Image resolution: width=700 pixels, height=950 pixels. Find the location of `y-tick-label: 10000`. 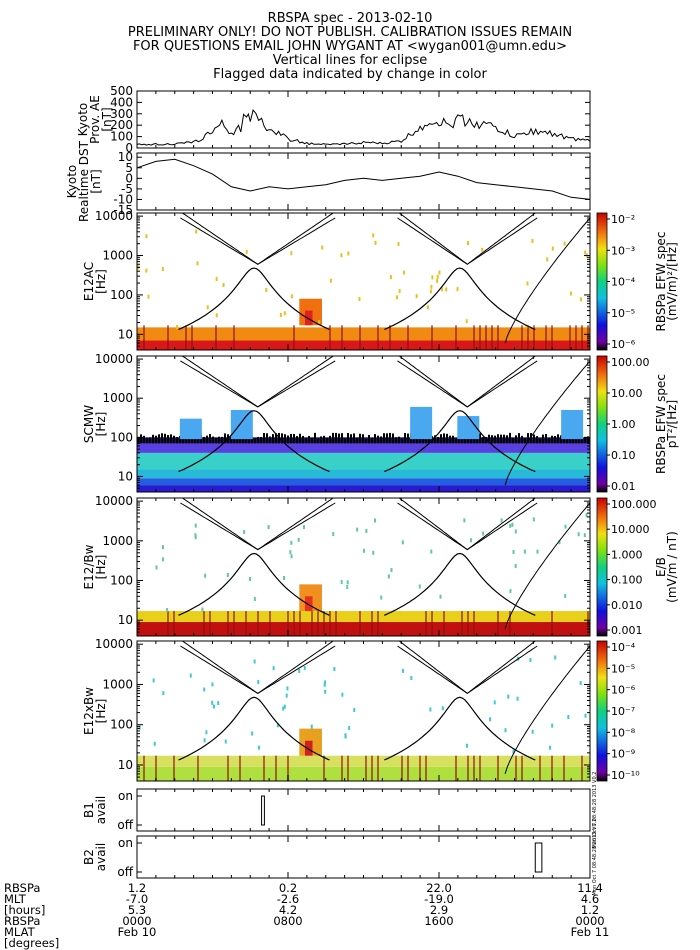

y-tick-label: 10000 is located at coordinates (114, 216).